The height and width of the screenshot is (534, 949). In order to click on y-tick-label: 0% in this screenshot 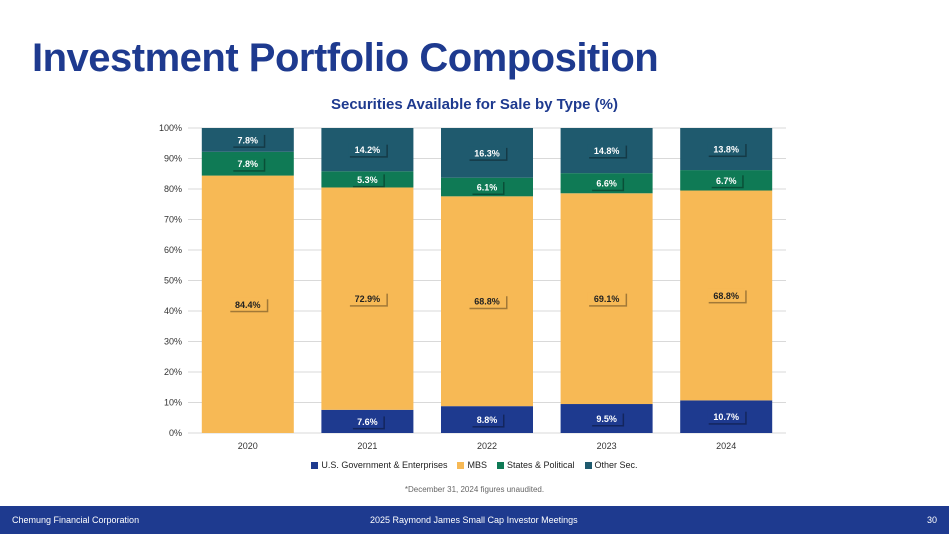, I will do `click(175, 433)`.